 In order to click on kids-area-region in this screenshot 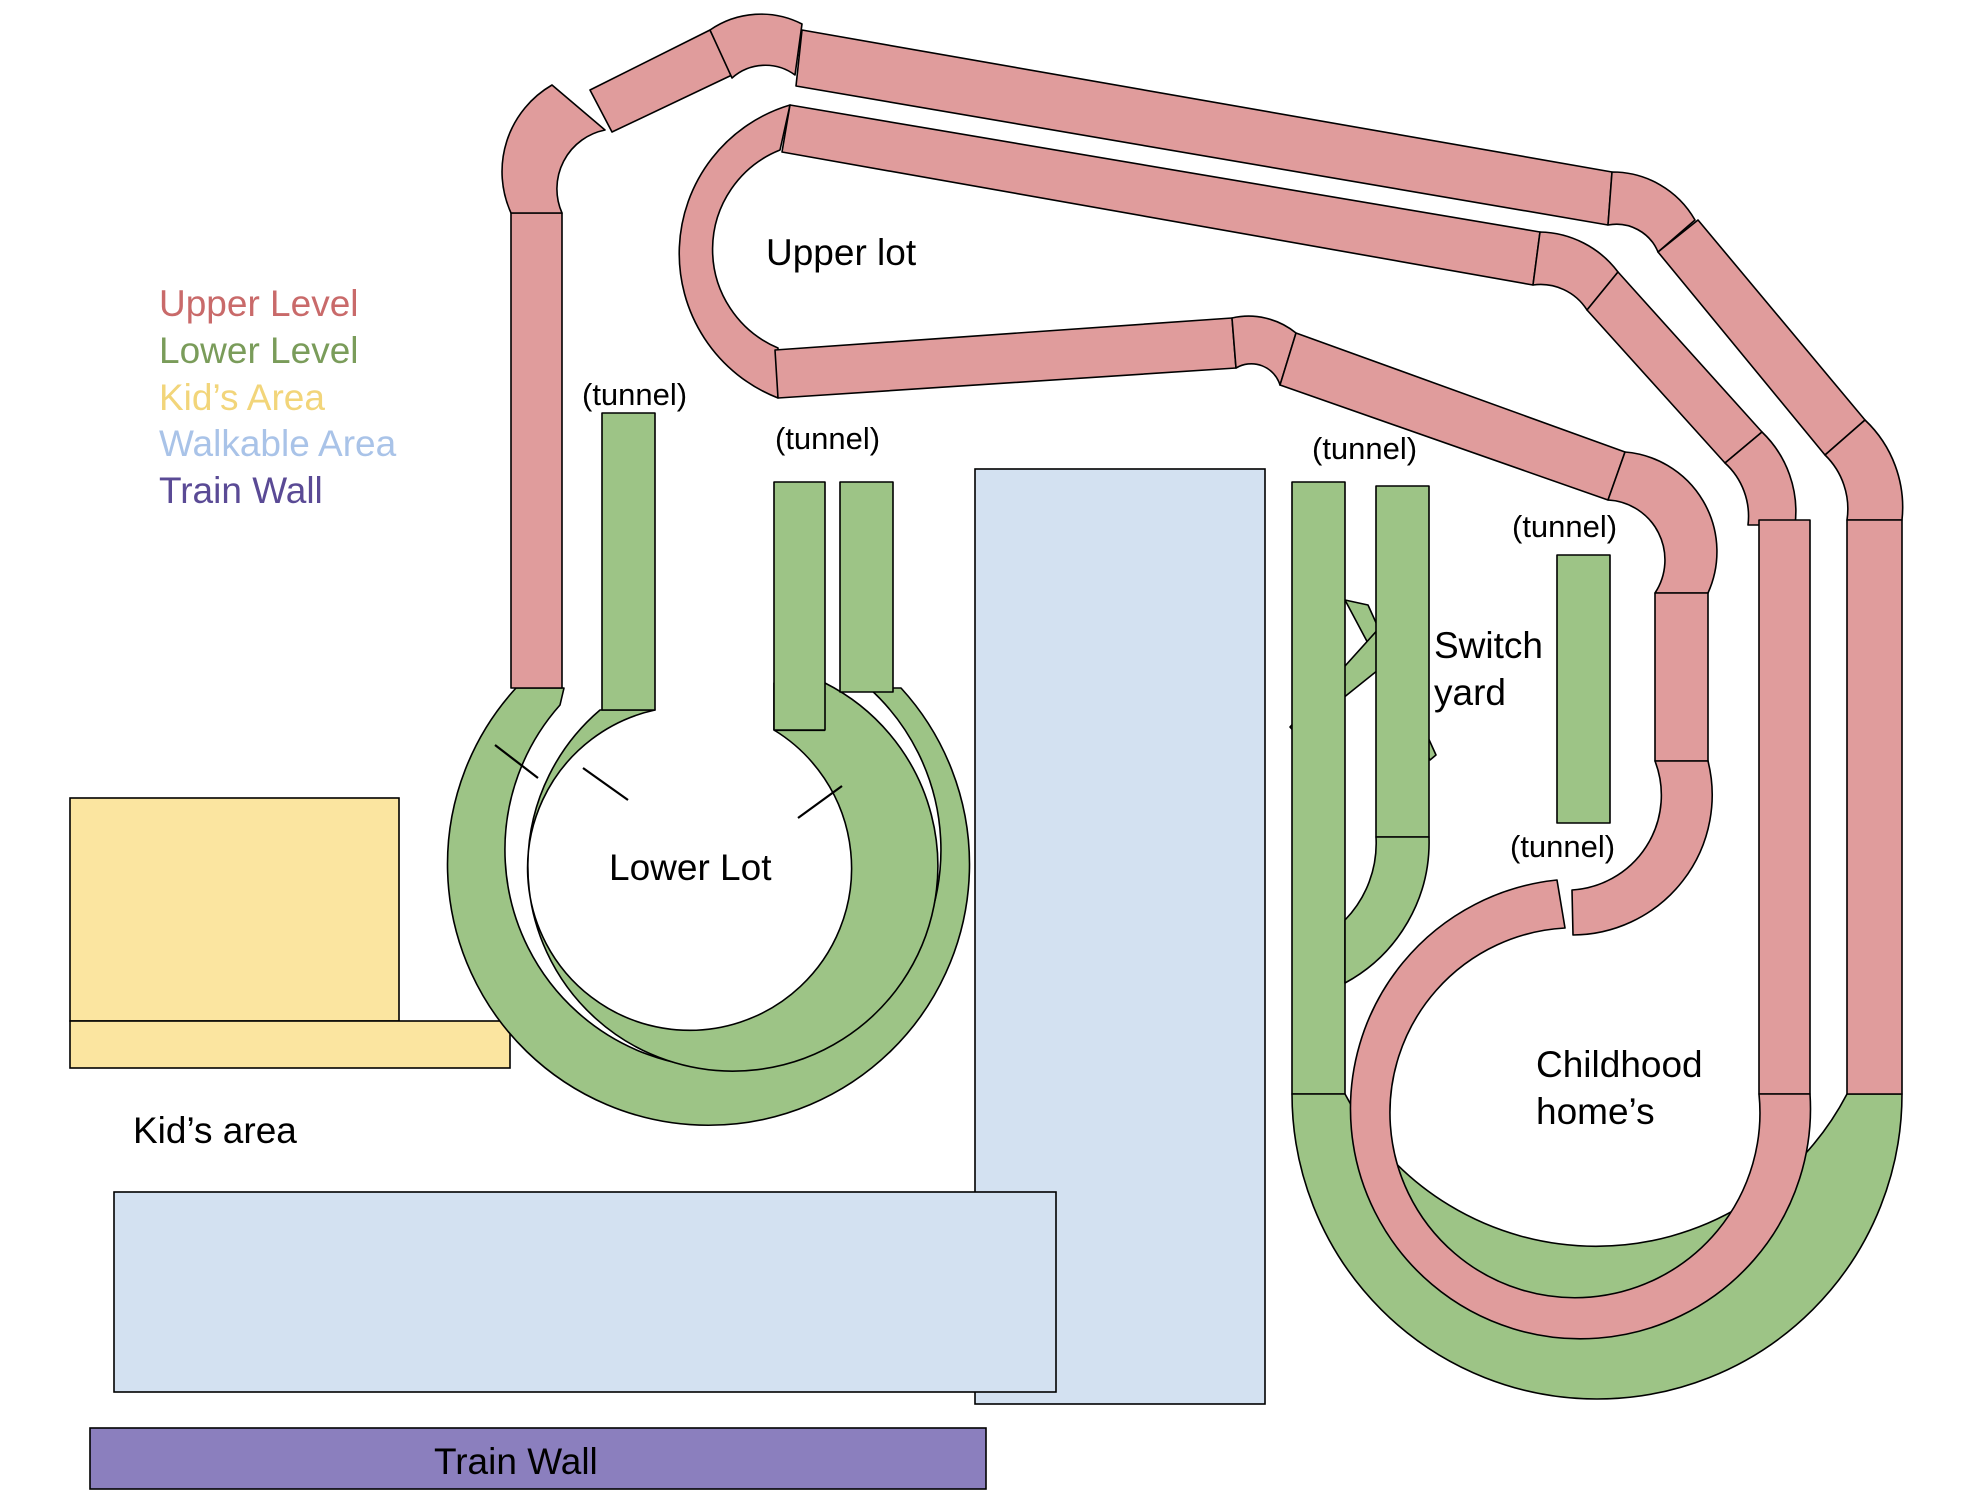, I will do `click(290, 933)`.